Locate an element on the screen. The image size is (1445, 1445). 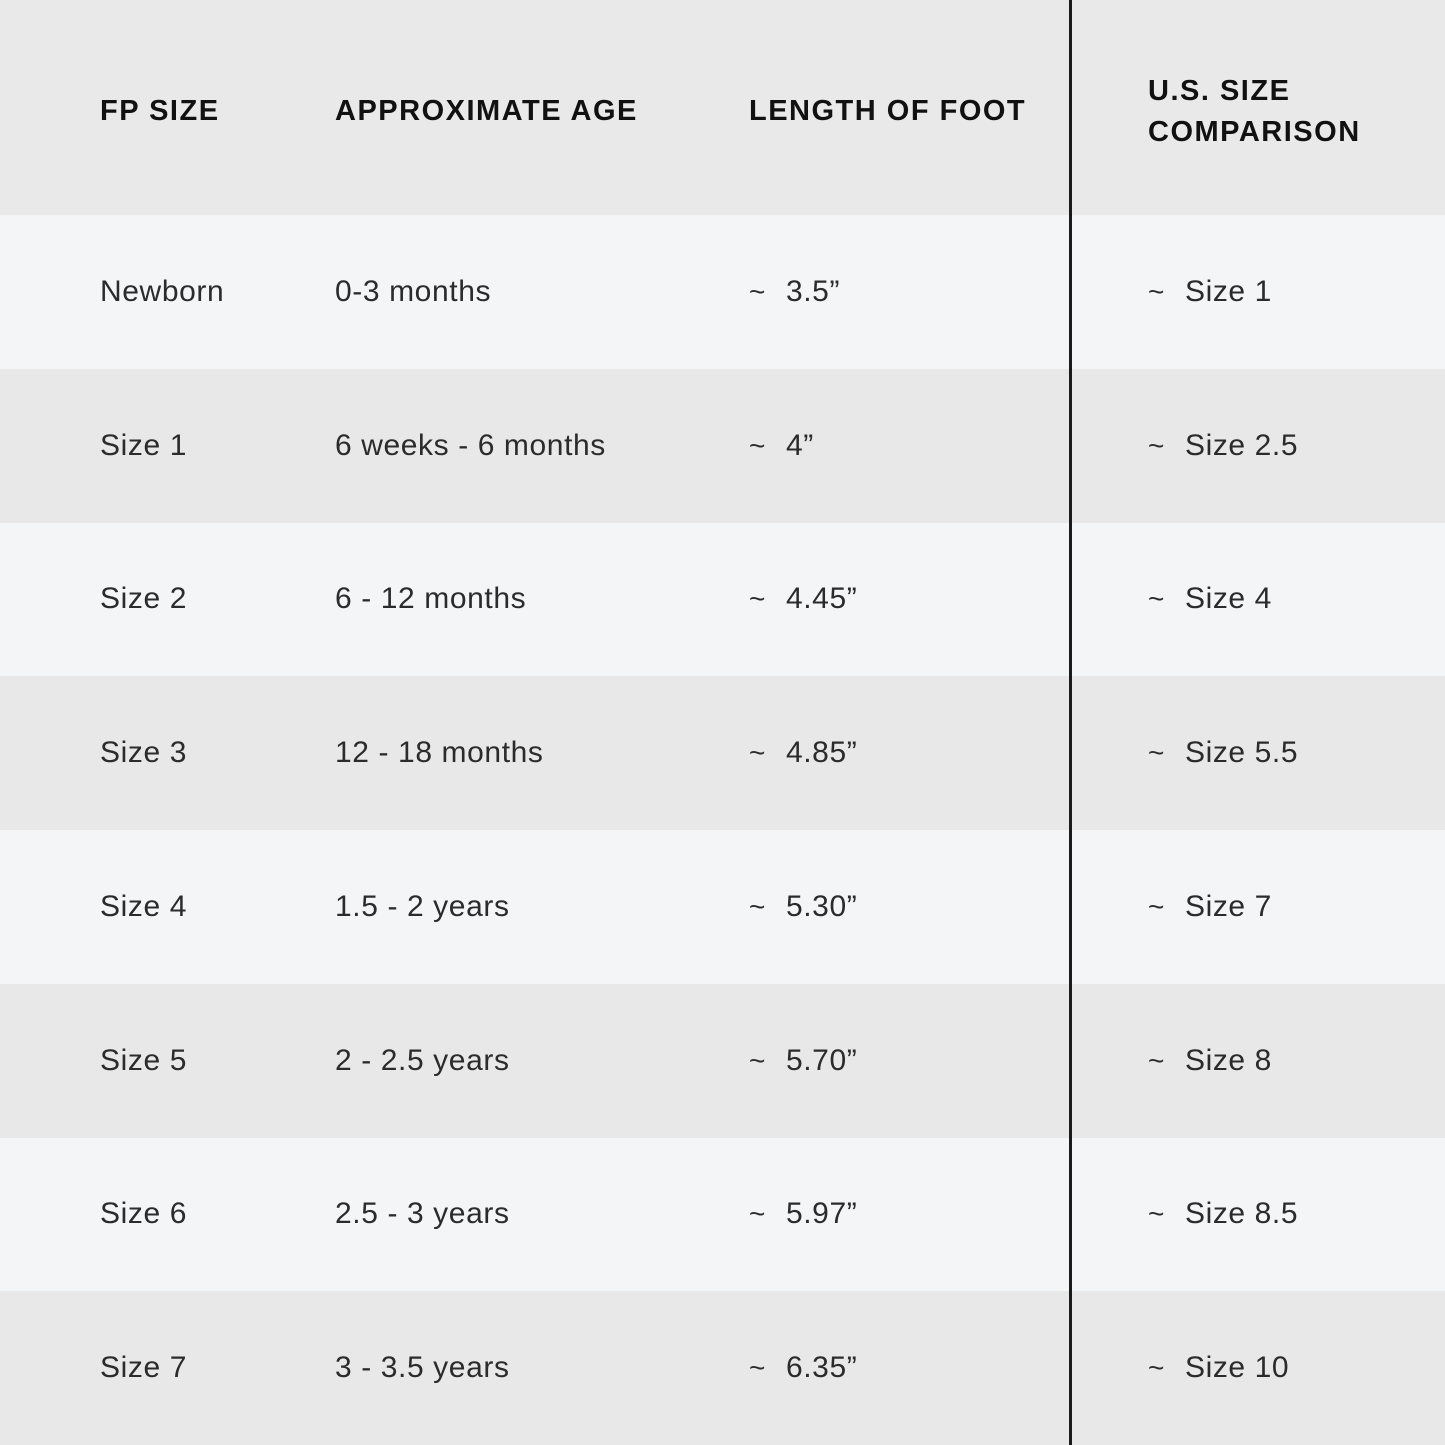
us-size-cell: ~ Size 2.5 is located at coordinates (1258, 446).